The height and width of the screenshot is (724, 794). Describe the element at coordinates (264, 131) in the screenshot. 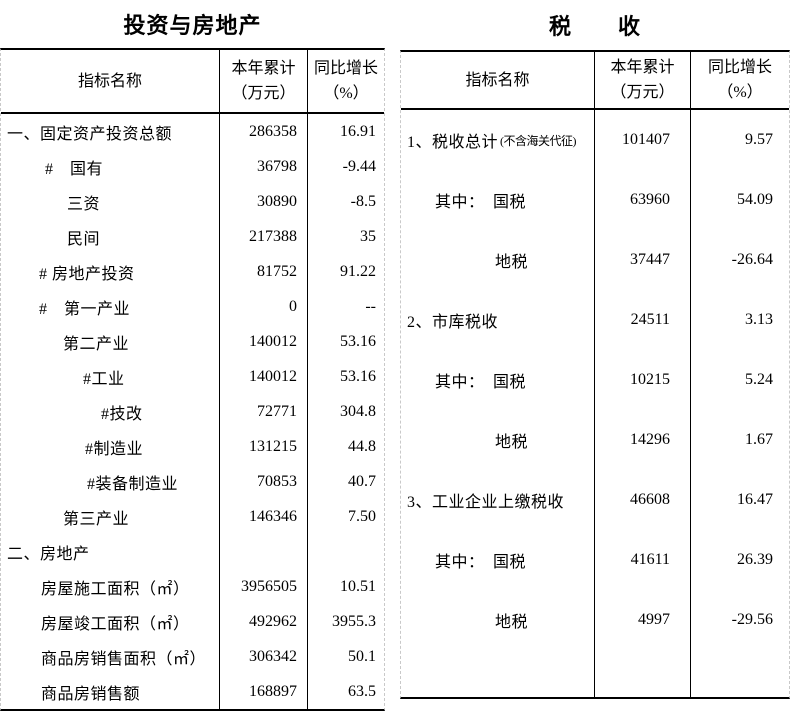

I see `row-cumulative-value: 286358` at that location.